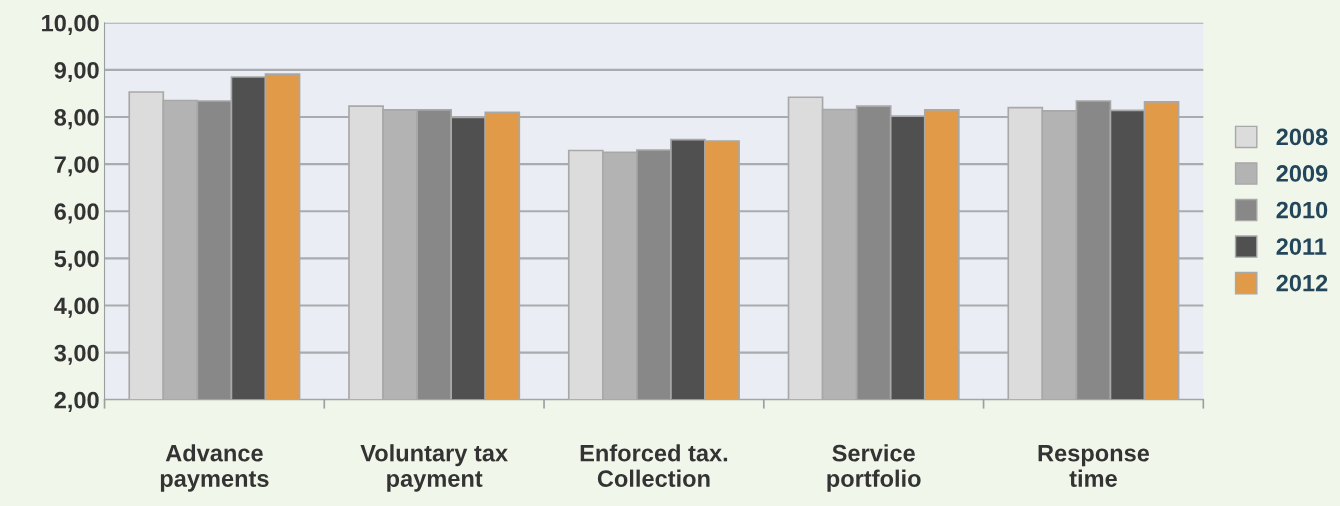 Image resolution: width=1340 pixels, height=506 pixels. I want to click on y-tick-label: 10,00, so click(70, 24).